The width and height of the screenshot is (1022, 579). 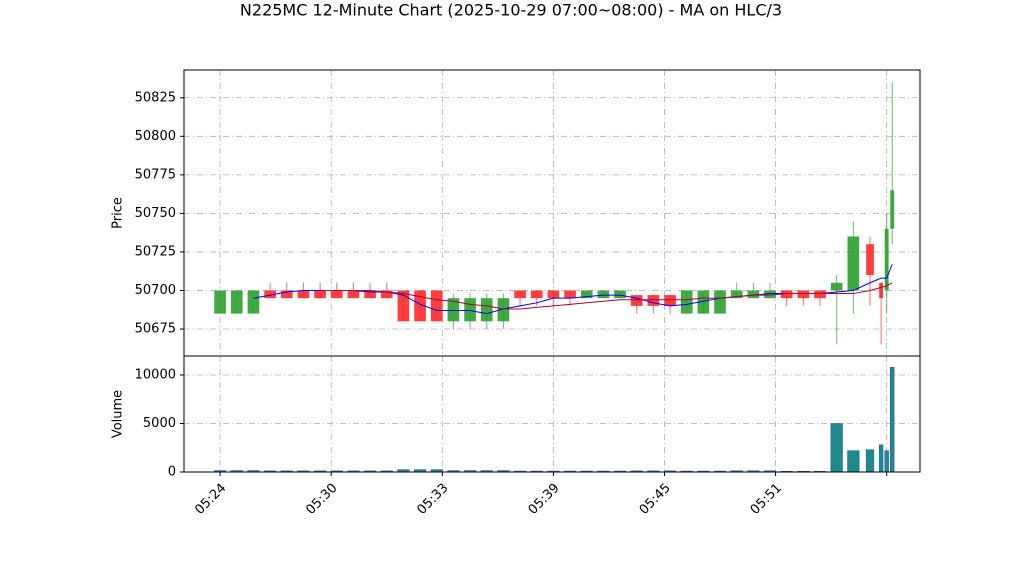 I want to click on x-tick-label: 05:24, so click(x=210, y=499).